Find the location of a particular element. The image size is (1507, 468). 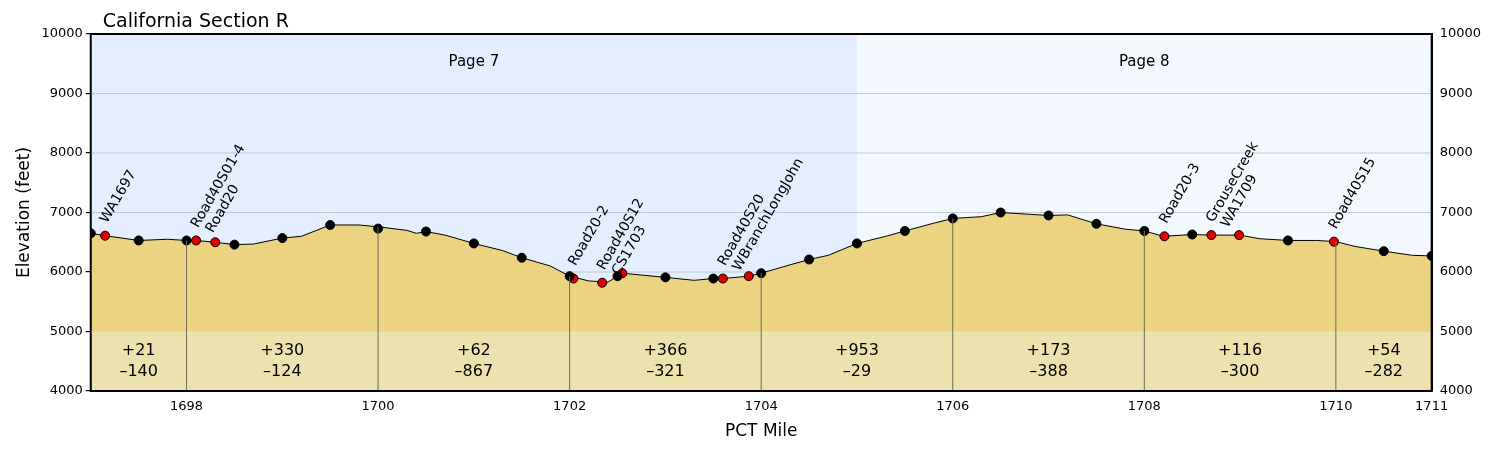

annotation: +366 –321 is located at coordinates (665, 359).